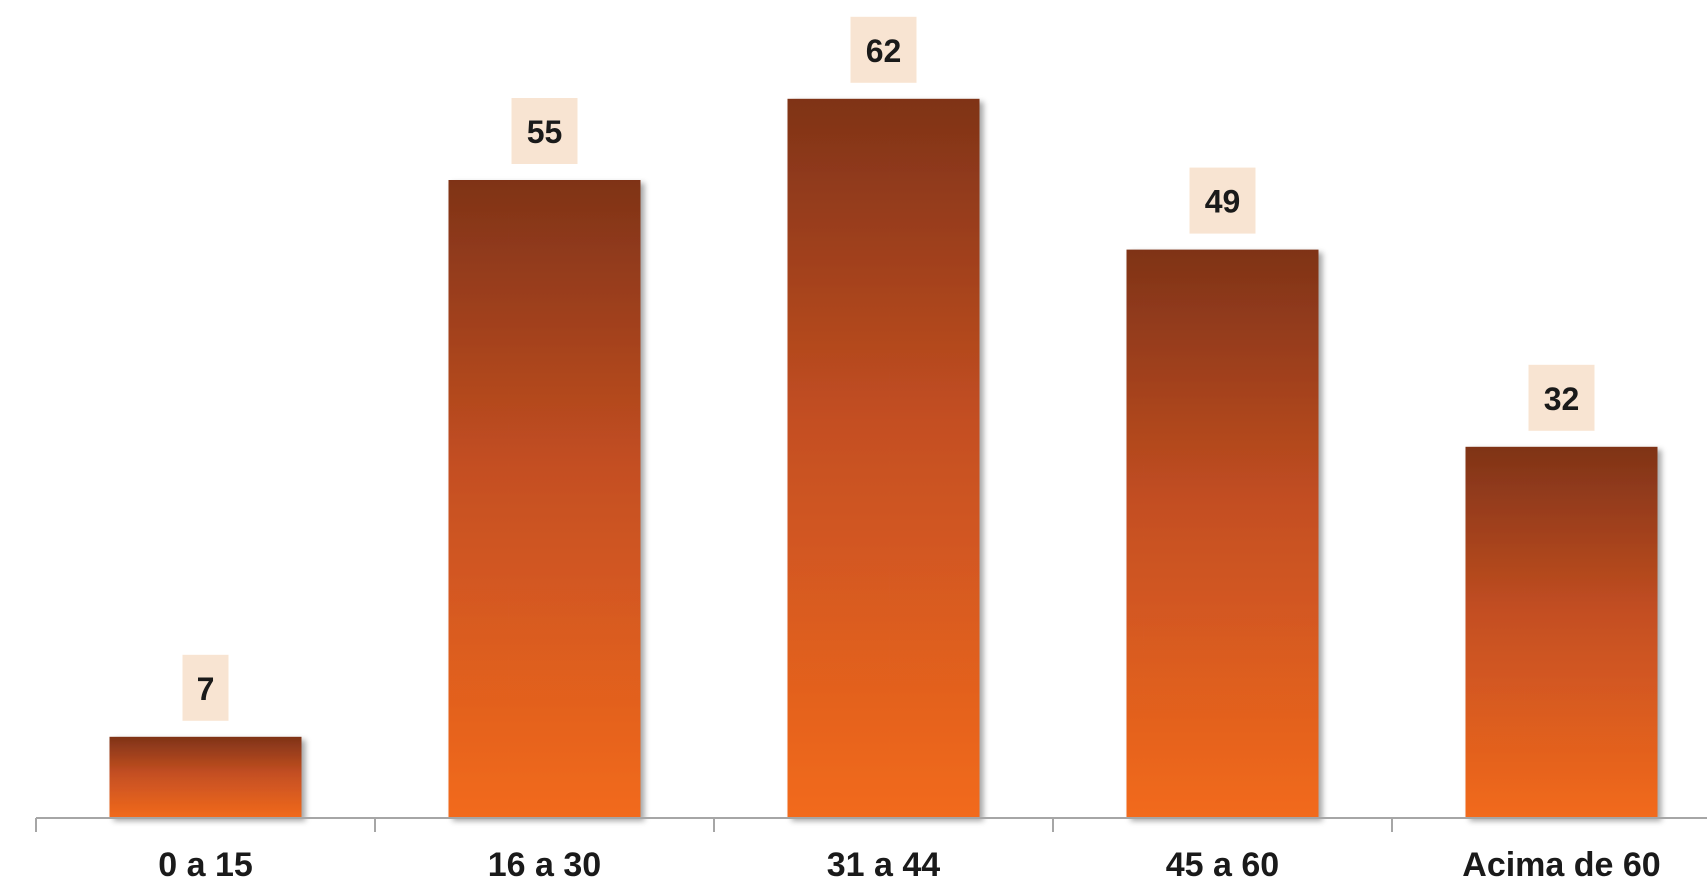 This screenshot has width=1707, height=894. I want to click on data-label-0: 7, so click(206, 689).